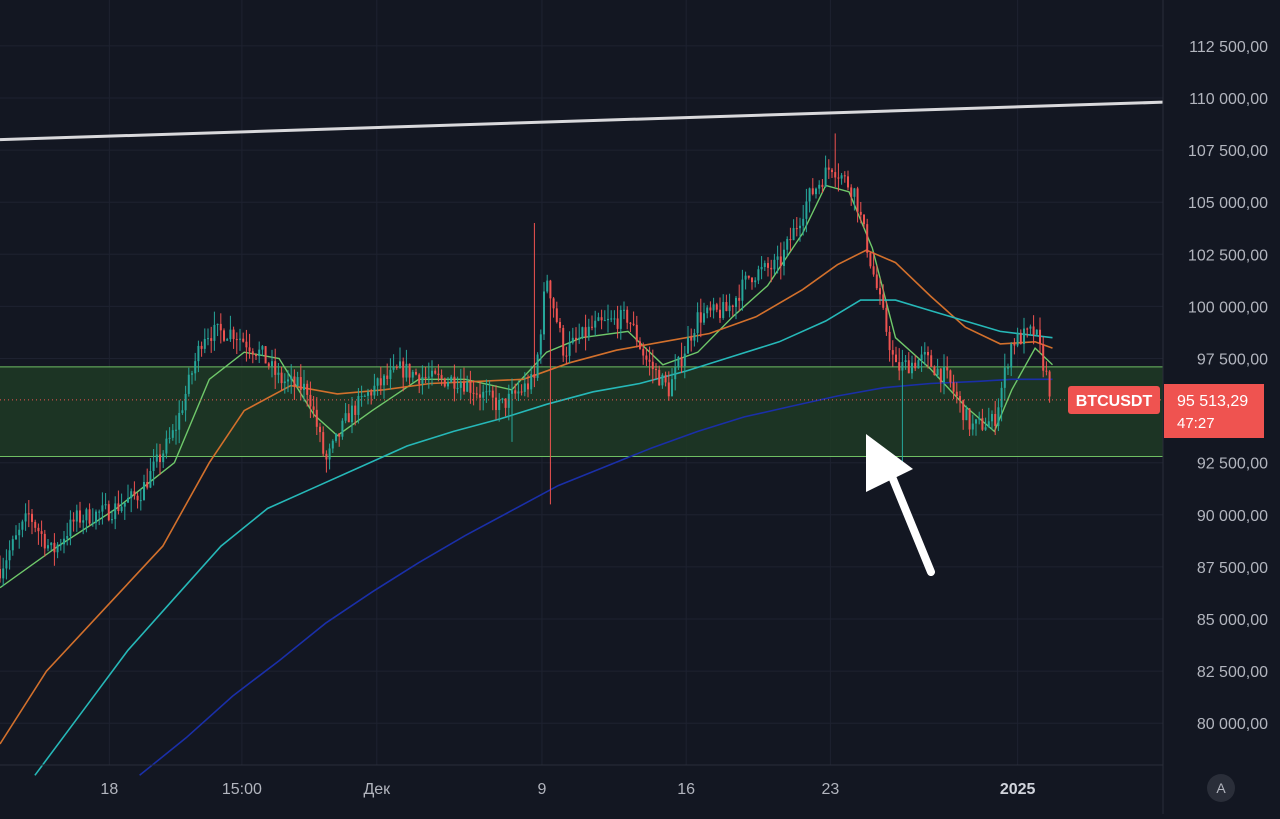 The width and height of the screenshot is (1280, 819). I want to click on time-tick-label: 15:00, so click(242, 789).